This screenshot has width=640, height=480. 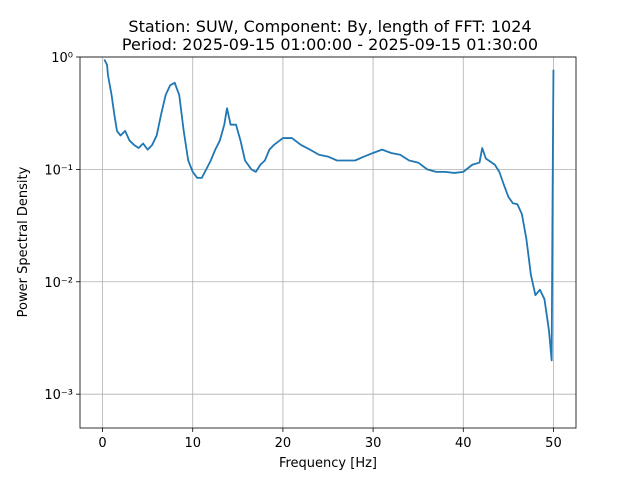 I want to click on x-tick-label: 0, so click(x=102, y=443).